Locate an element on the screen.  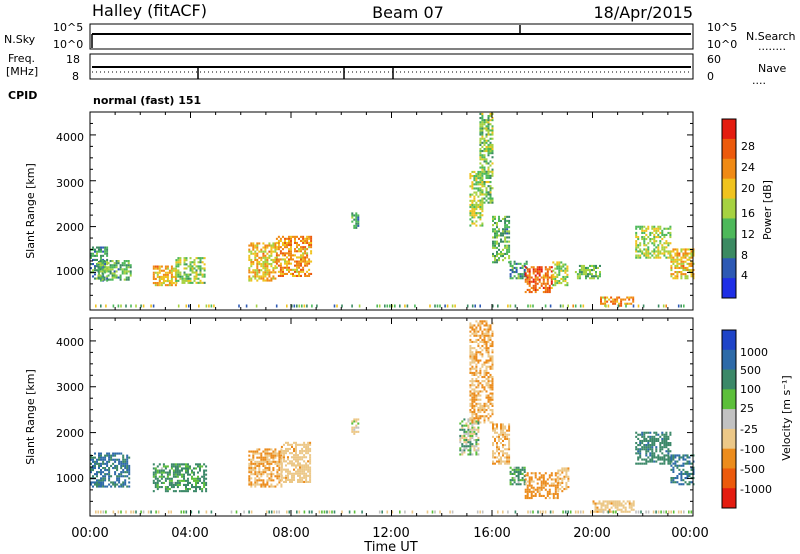
velocity-cbar-tick-100: 100 is located at coordinates (750, 389).